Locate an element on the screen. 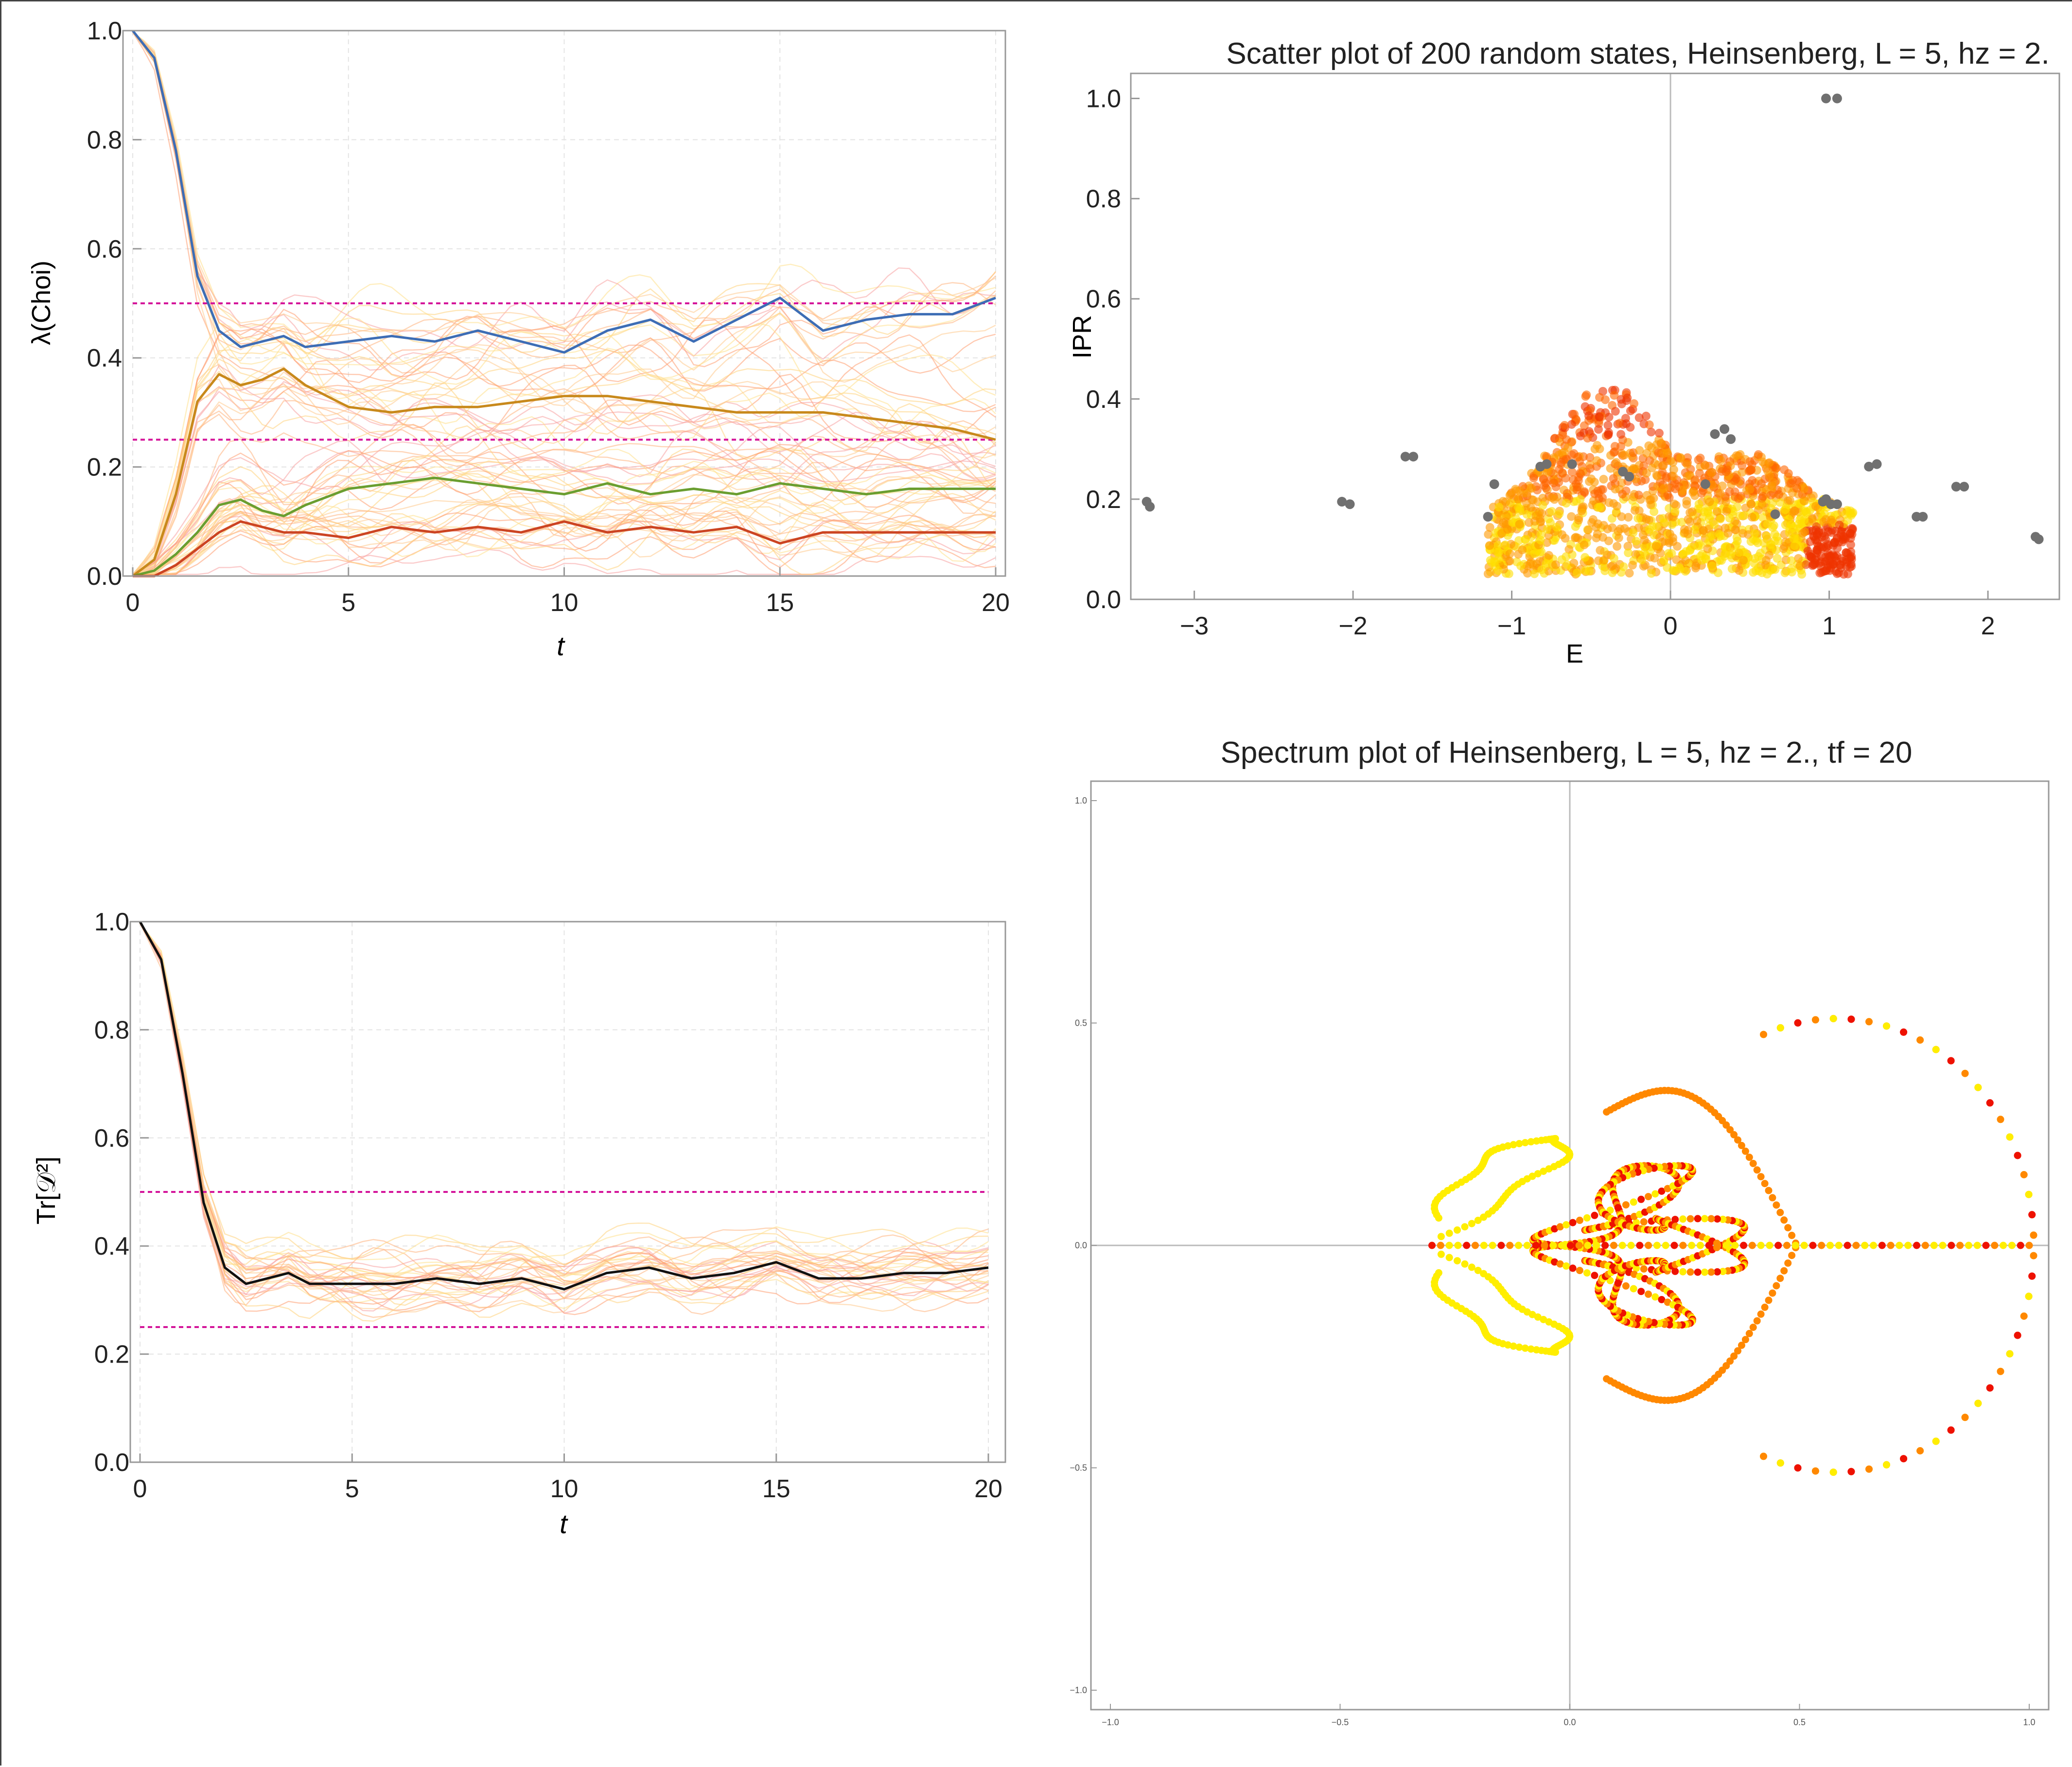 The width and height of the screenshot is (2072, 1767). plot-frame is located at coordinates (1595, 336).